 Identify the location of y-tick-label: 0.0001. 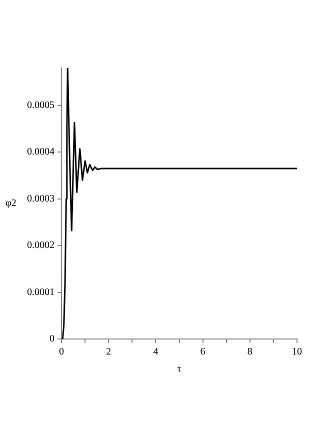
(40, 292).